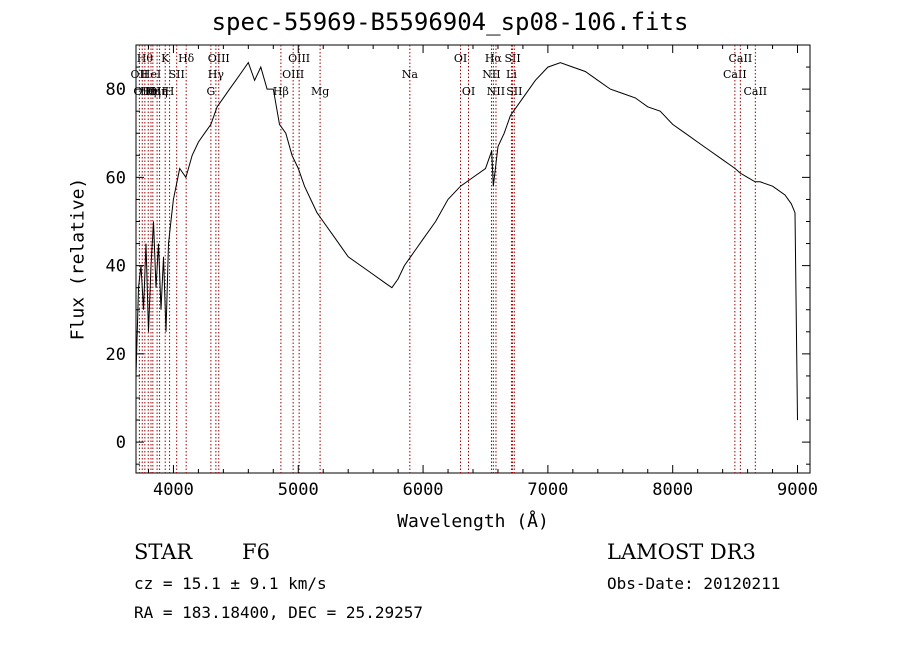 The image size is (900, 649). I want to click on y-tick-label: 20, so click(116, 355).